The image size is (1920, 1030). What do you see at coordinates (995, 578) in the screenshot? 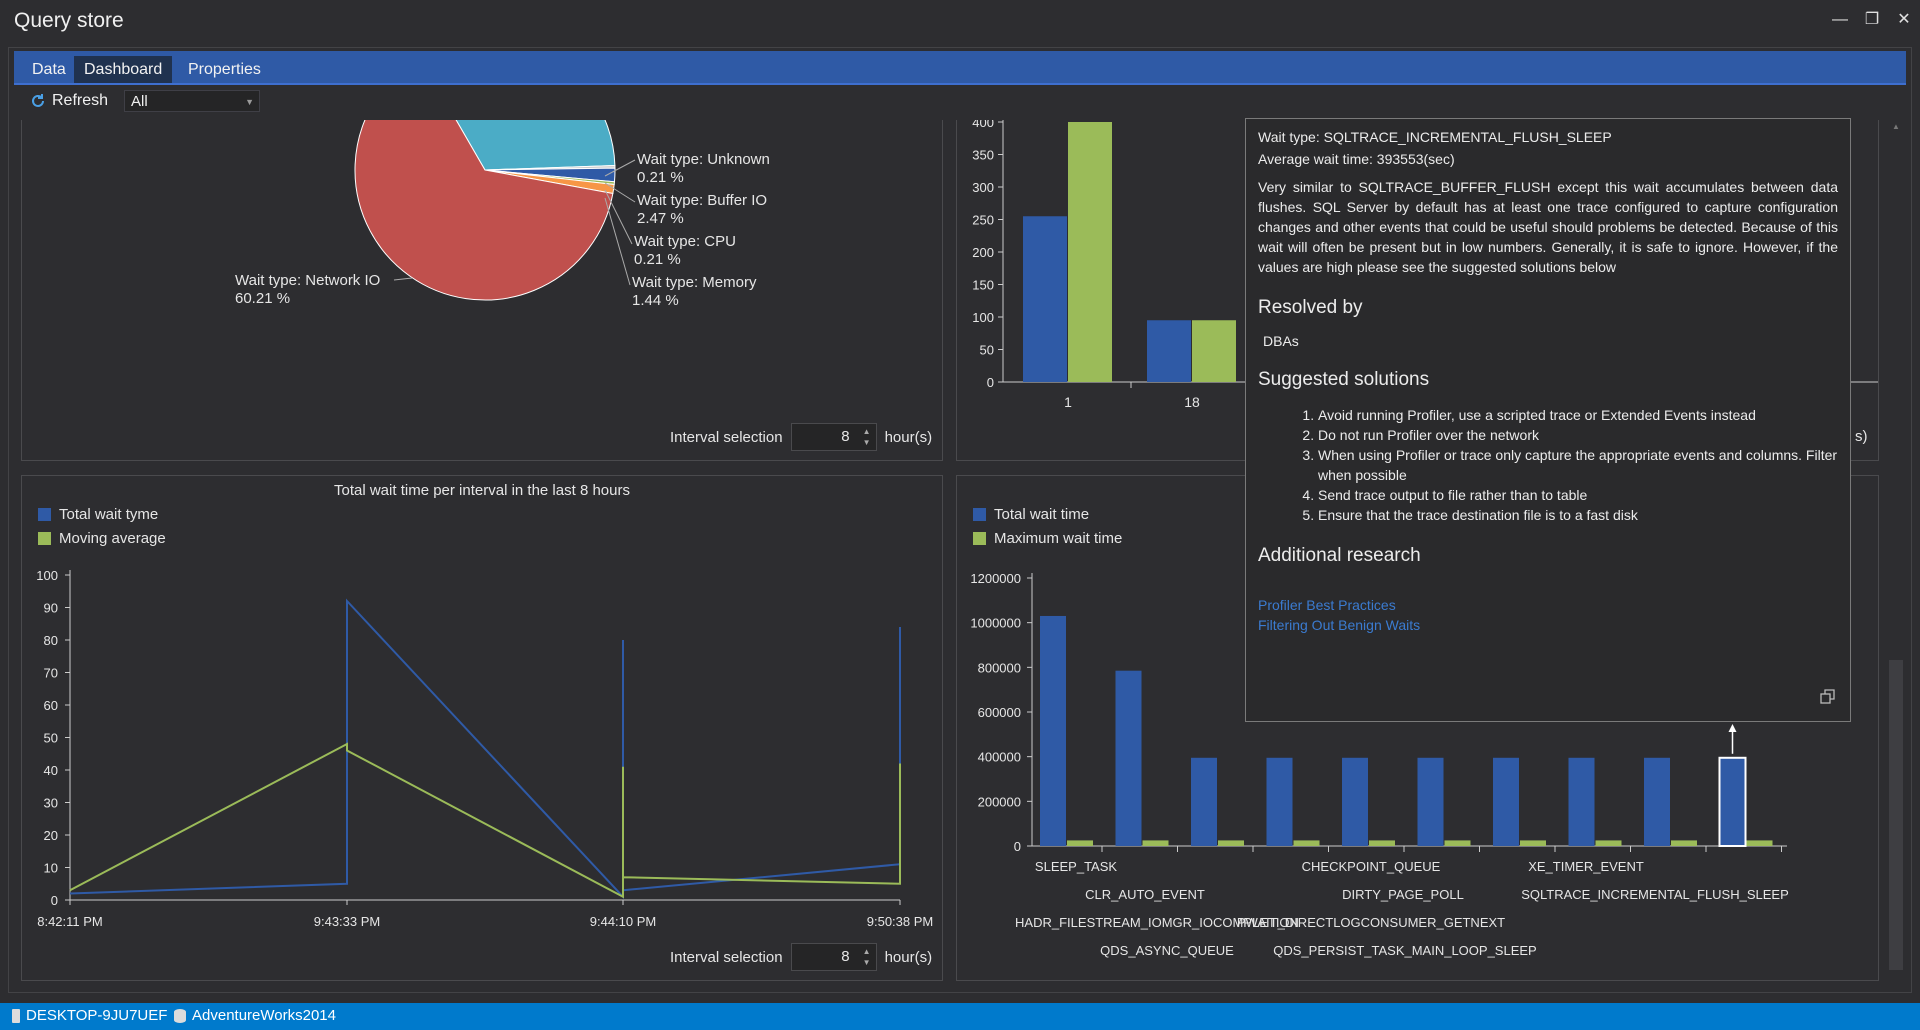
I see `y-tick-label: 1200000` at bounding box center [995, 578].